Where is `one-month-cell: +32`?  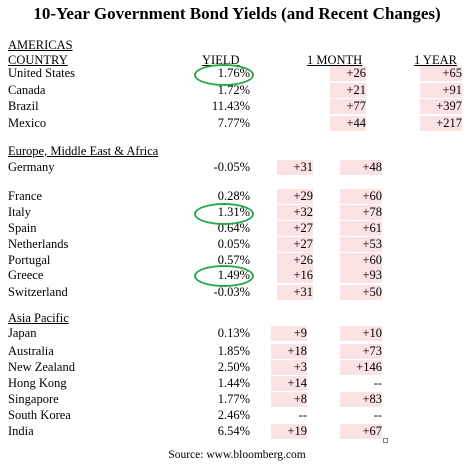
one-month-cell: +32 is located at coordinates (295, 212).